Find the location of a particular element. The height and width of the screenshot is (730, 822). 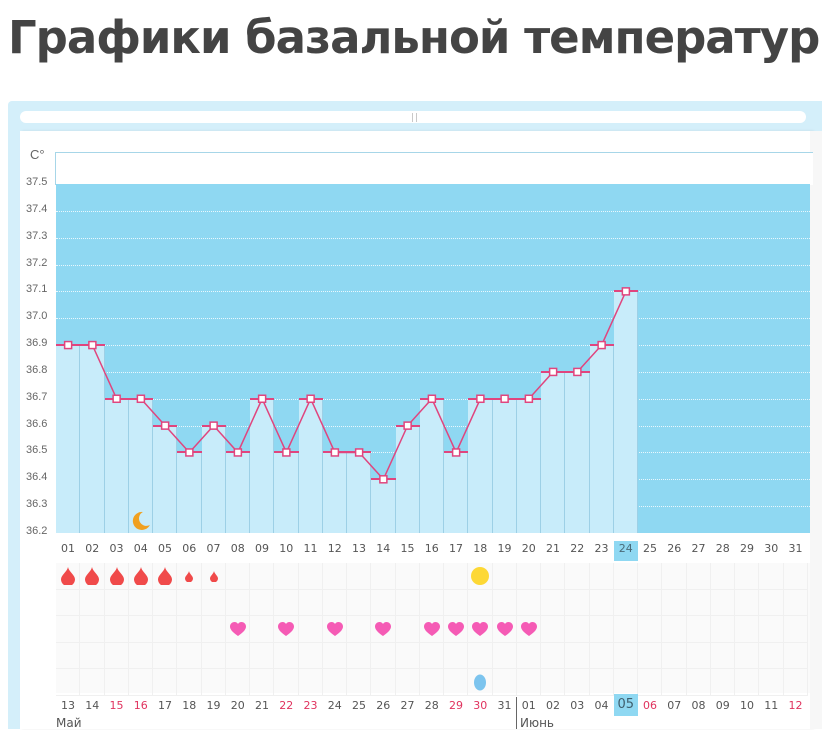

calendar-date: 27 is located at coordinates (407, 705).